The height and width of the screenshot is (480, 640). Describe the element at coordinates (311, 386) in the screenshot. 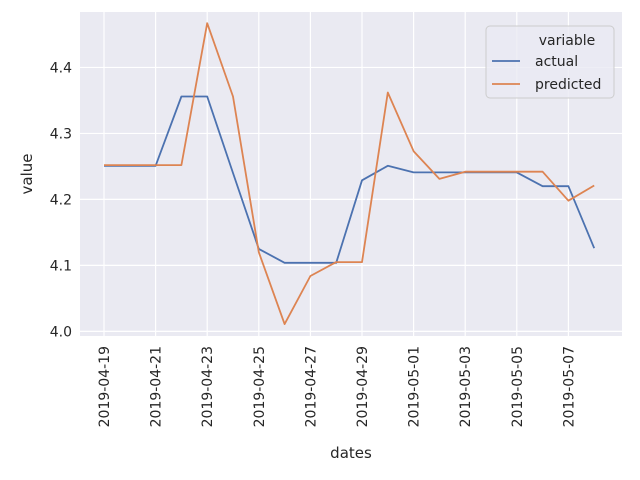

I see `x-tick-label: 2019-04-27` at that location.